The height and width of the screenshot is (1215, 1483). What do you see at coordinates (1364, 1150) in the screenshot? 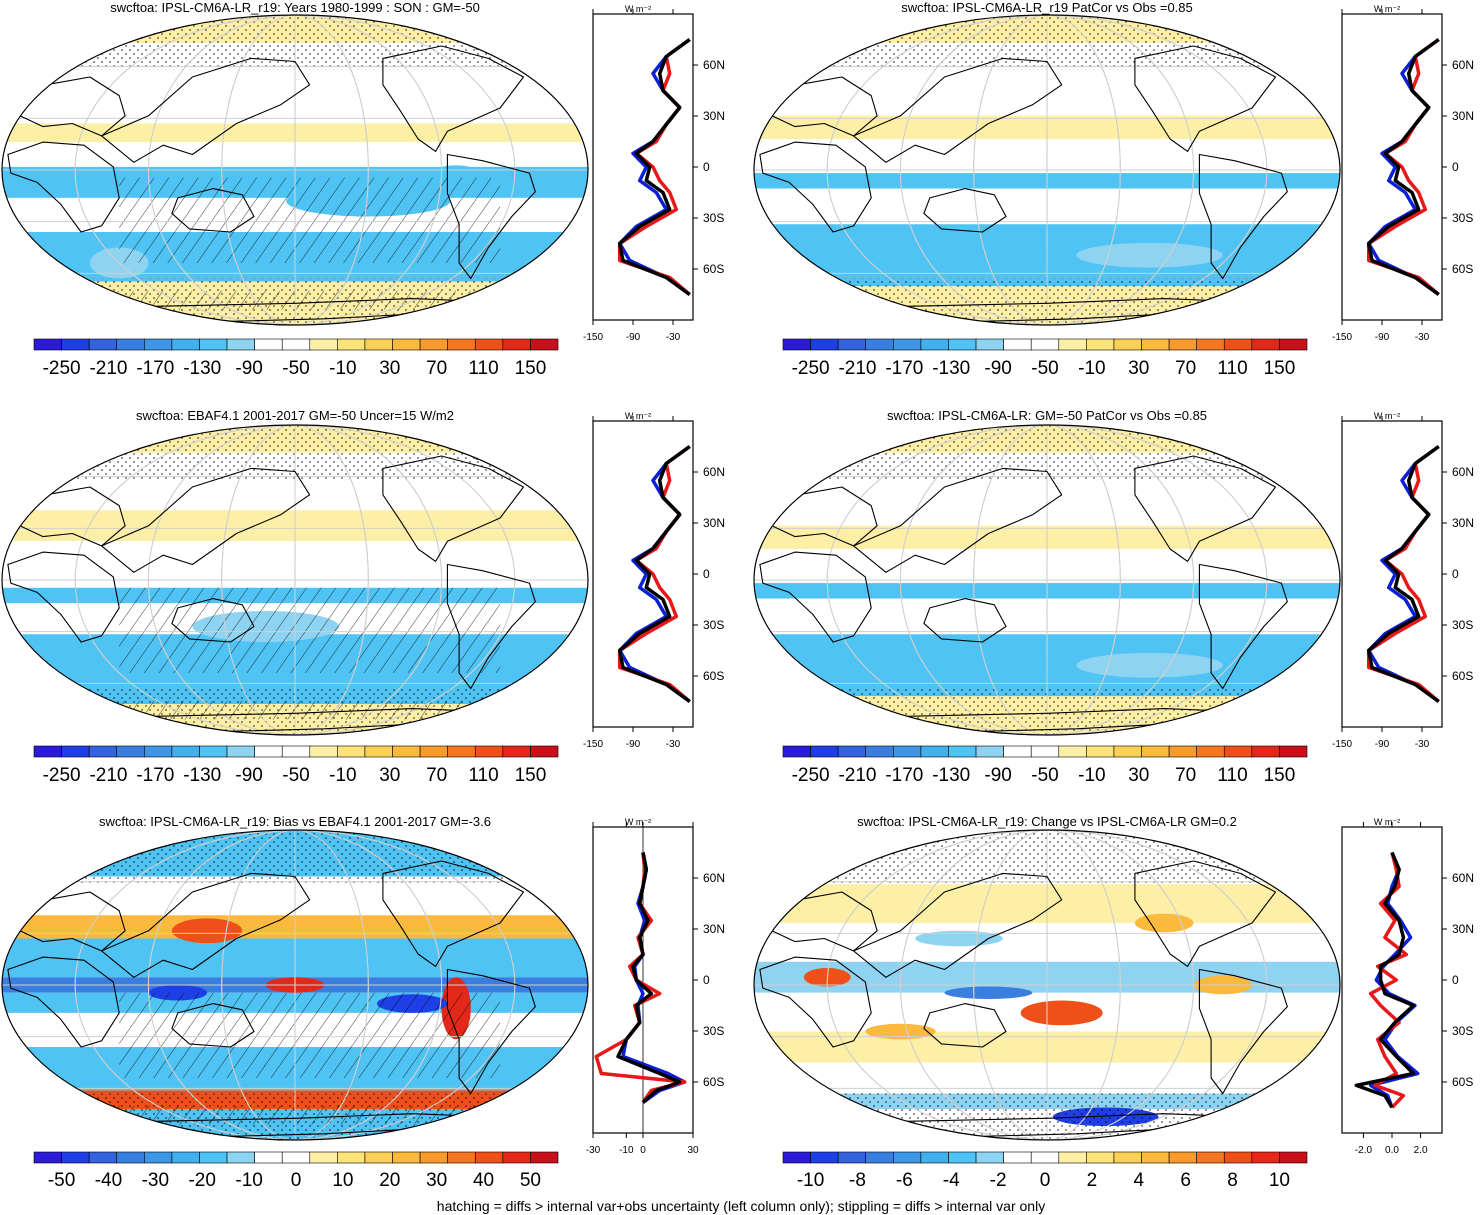
I see `profile-x-tick-label: -2.0` at bounding box center [1364, 1150].